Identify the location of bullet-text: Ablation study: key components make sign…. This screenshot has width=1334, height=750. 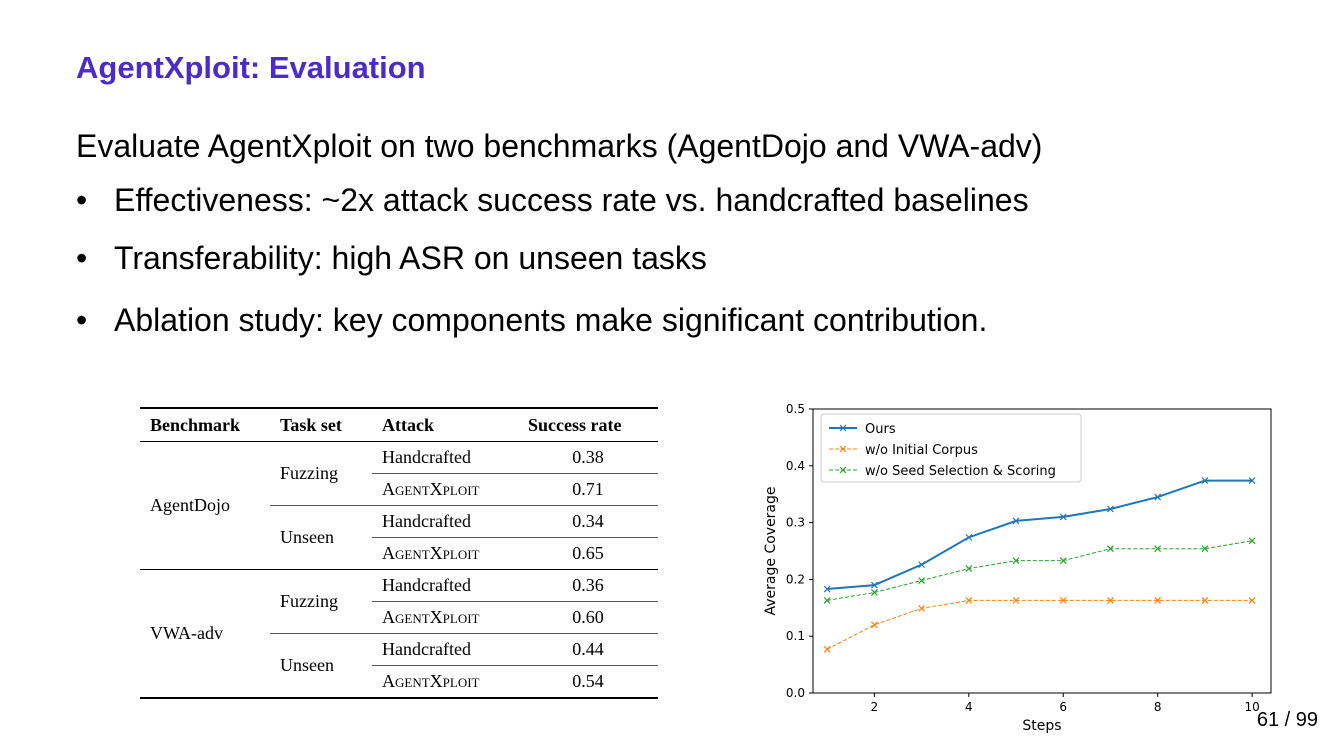
(551, 320).